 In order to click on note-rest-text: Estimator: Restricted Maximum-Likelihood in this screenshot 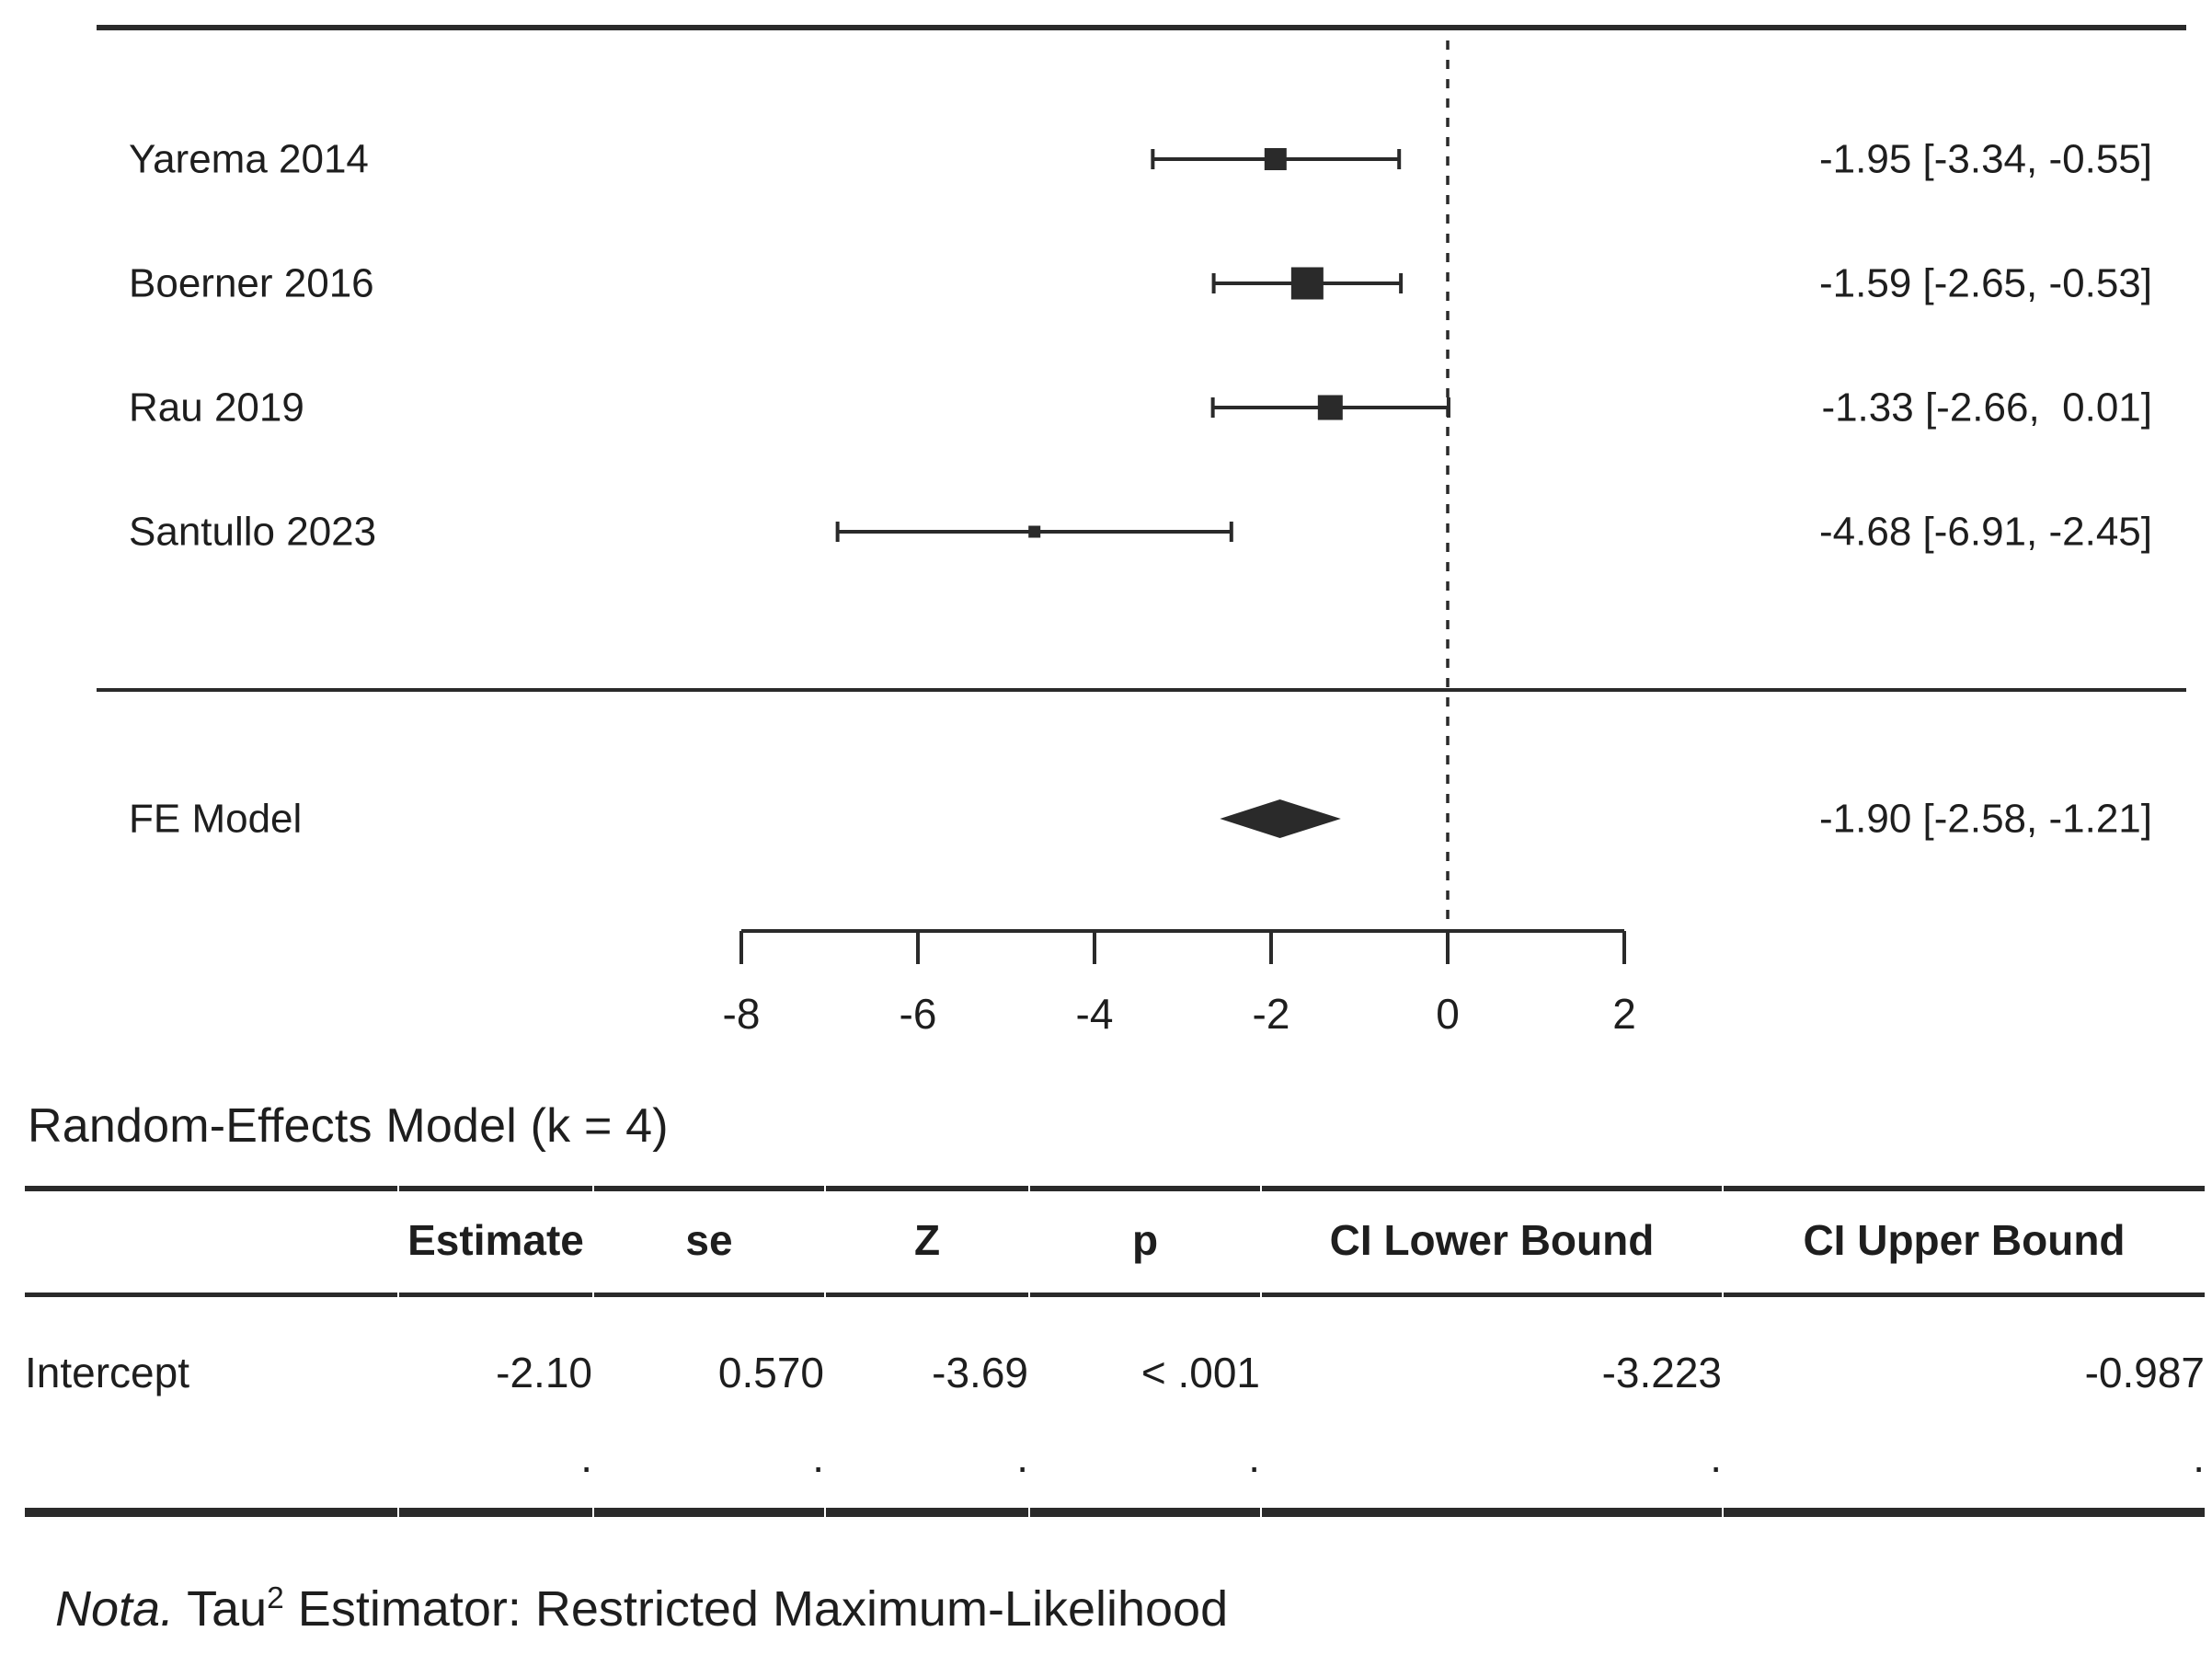, I will do `click(756, 1609)`.